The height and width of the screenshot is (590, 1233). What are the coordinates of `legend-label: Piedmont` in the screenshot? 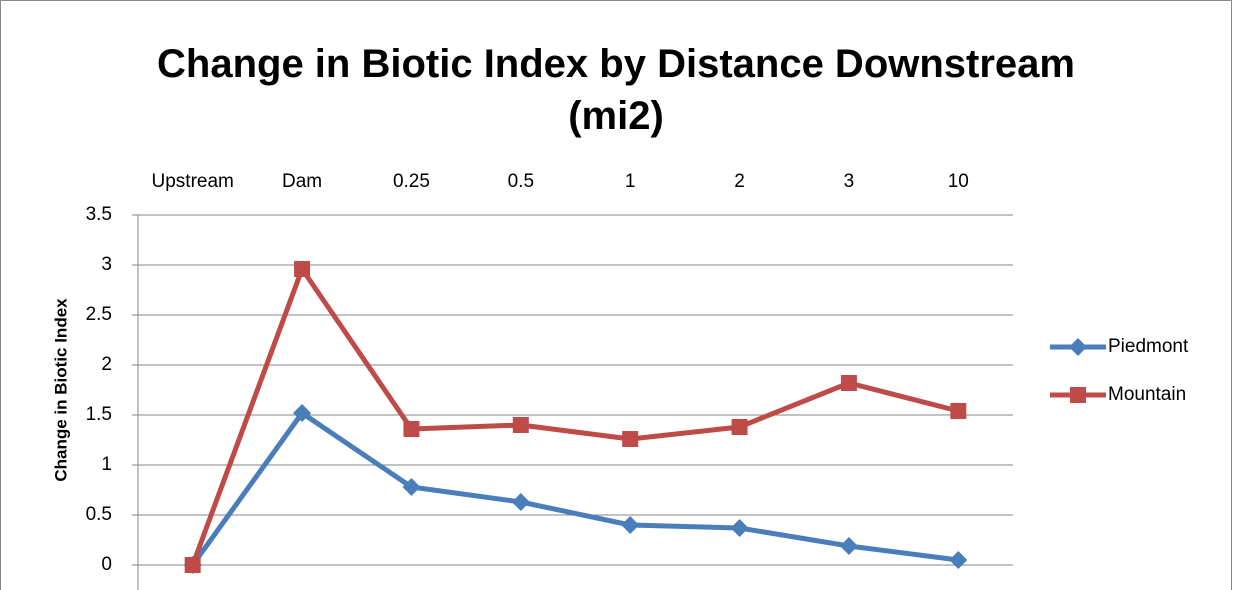 It's located at (1148, 346).